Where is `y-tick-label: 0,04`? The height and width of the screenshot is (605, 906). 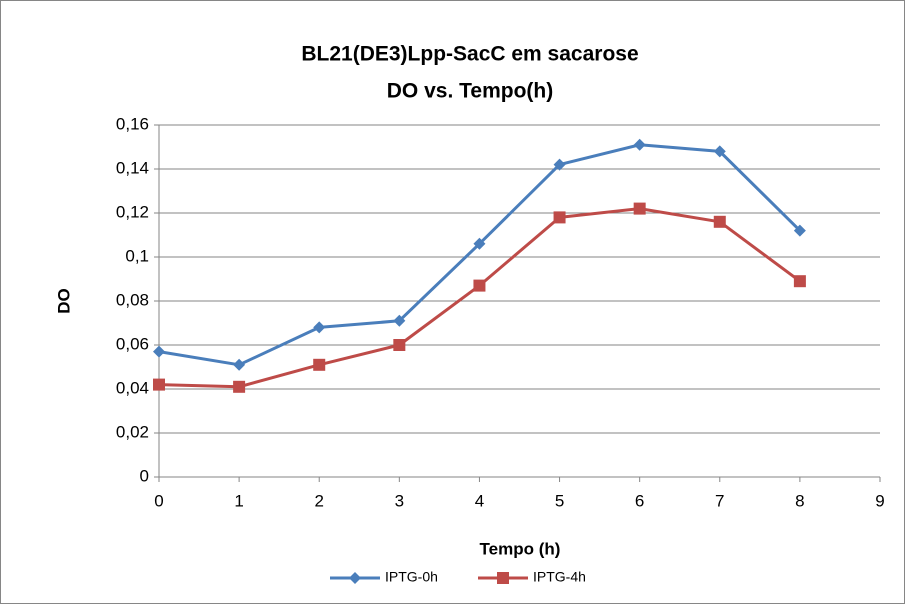 y-tick-label: 0,04 is located at coordinates (132, 387).